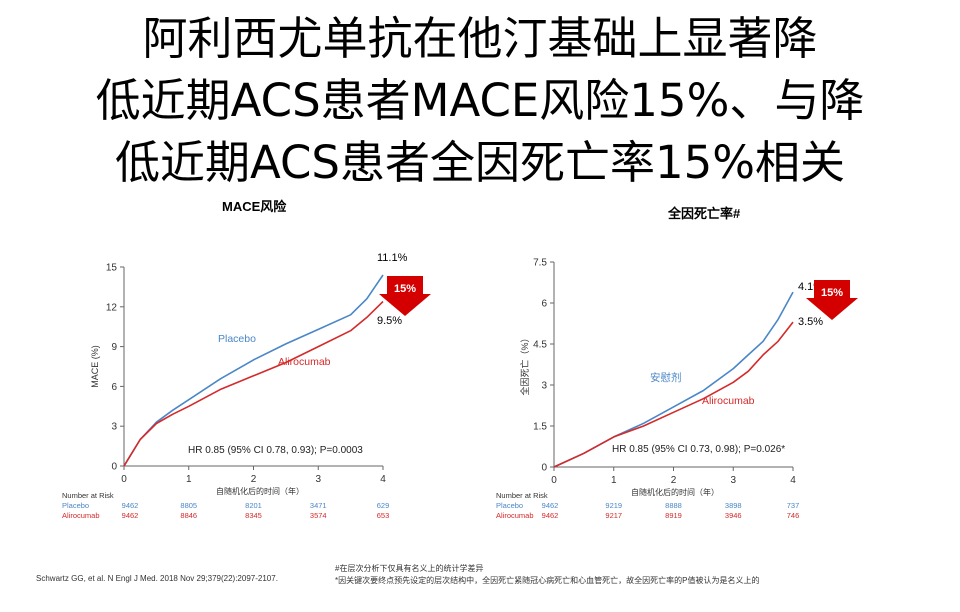 This screenshot has width=960, height=612. I want to click on y-tick-label: 1.5, so click(540, 427).